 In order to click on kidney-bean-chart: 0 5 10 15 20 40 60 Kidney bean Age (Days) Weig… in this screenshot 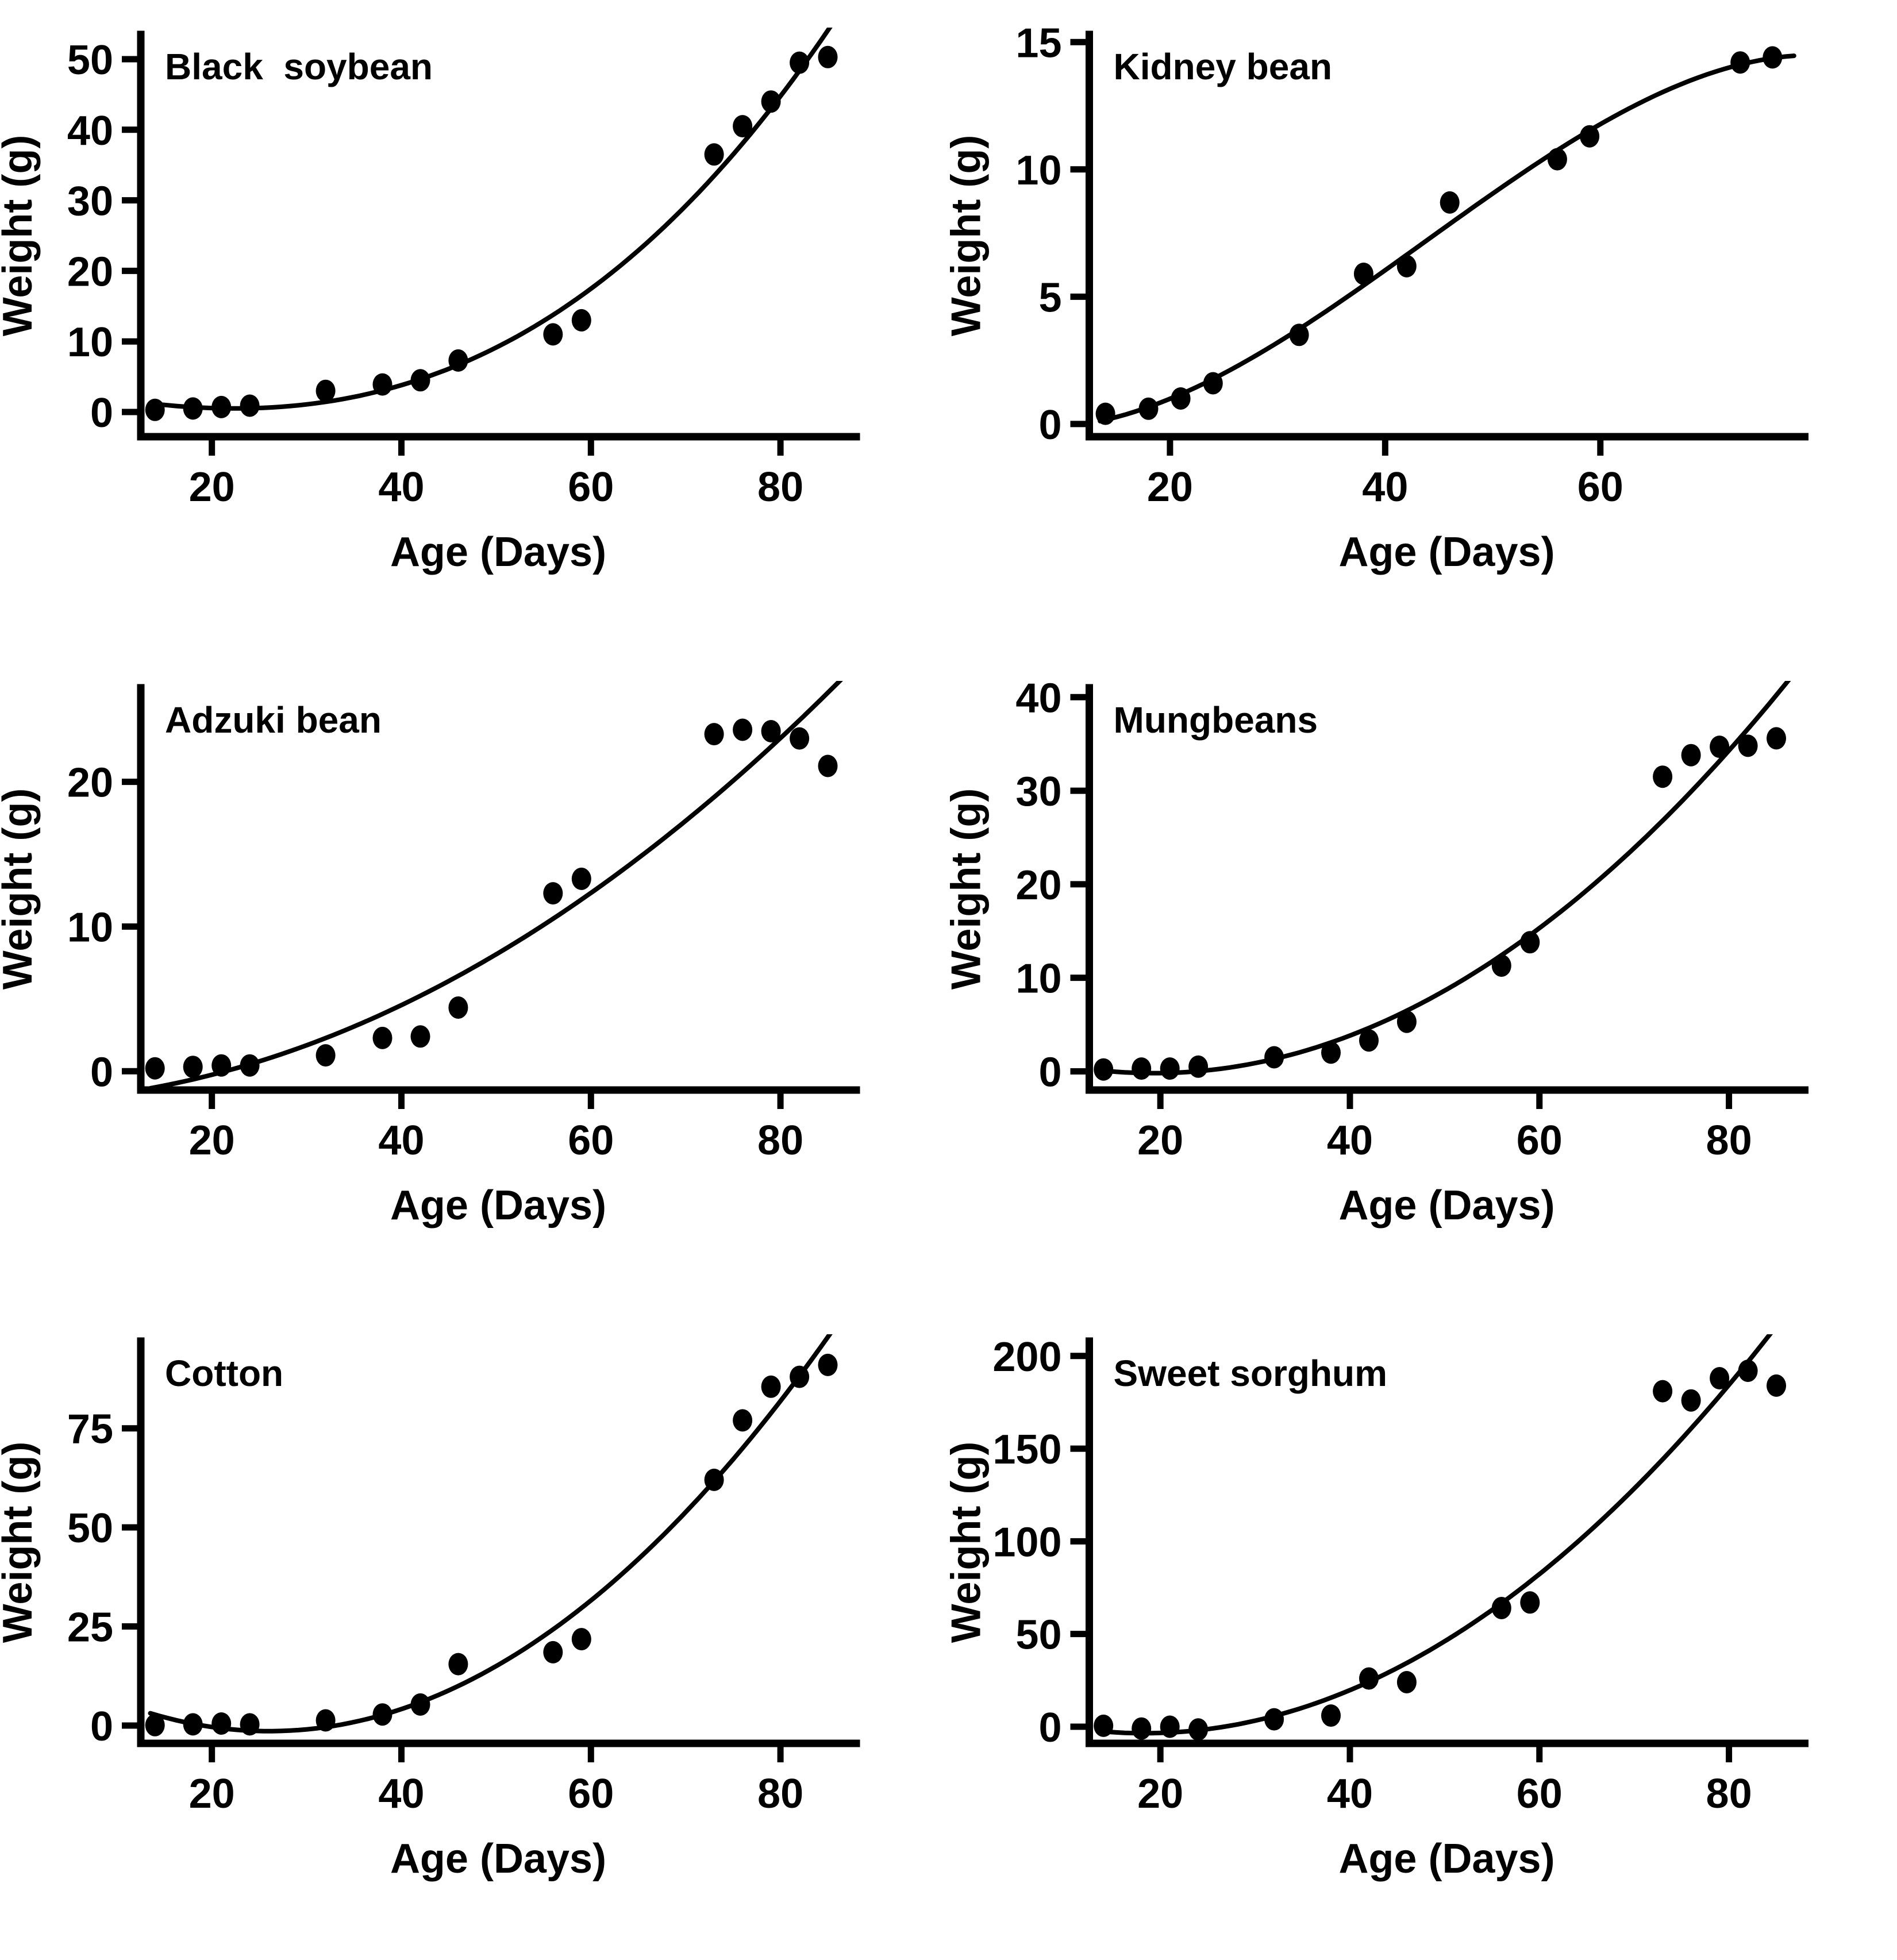, I will do `click(1379, 297)`.